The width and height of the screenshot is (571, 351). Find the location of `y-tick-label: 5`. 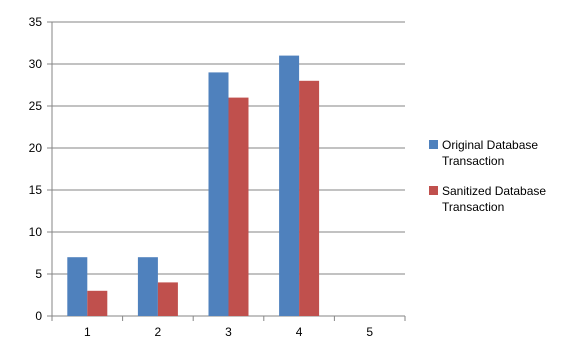

y-tick-label: 5 is located at coordinates (38, 274).